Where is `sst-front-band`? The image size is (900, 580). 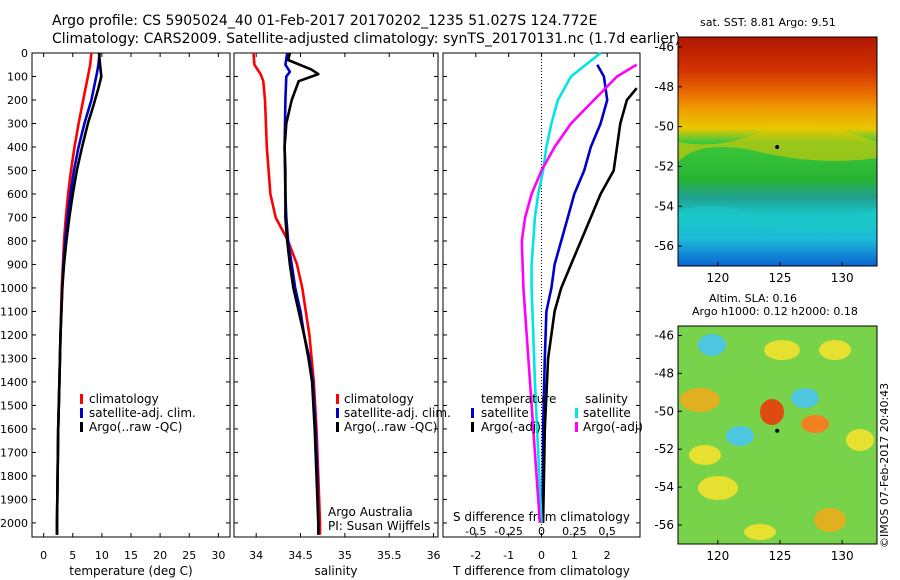
sst-front-band is located at coordinates (777, 143).